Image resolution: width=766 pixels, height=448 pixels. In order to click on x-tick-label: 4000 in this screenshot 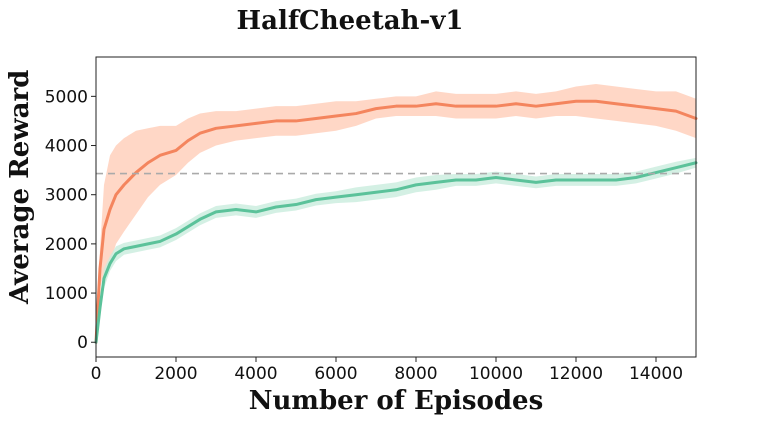, I will do `click(255, 374)`.